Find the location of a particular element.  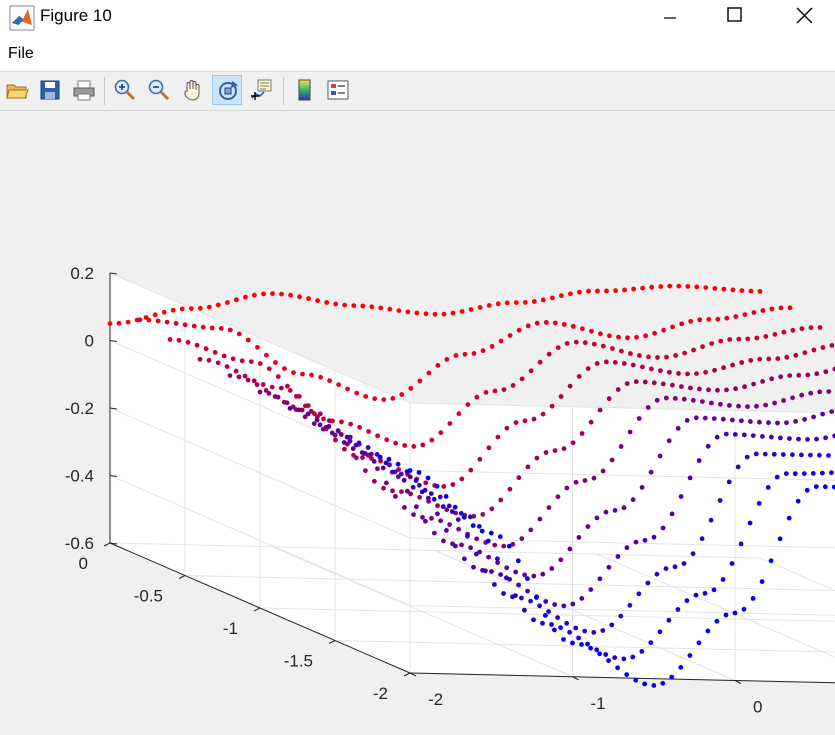

zoom-in-button is located at coordinates (125, 90).